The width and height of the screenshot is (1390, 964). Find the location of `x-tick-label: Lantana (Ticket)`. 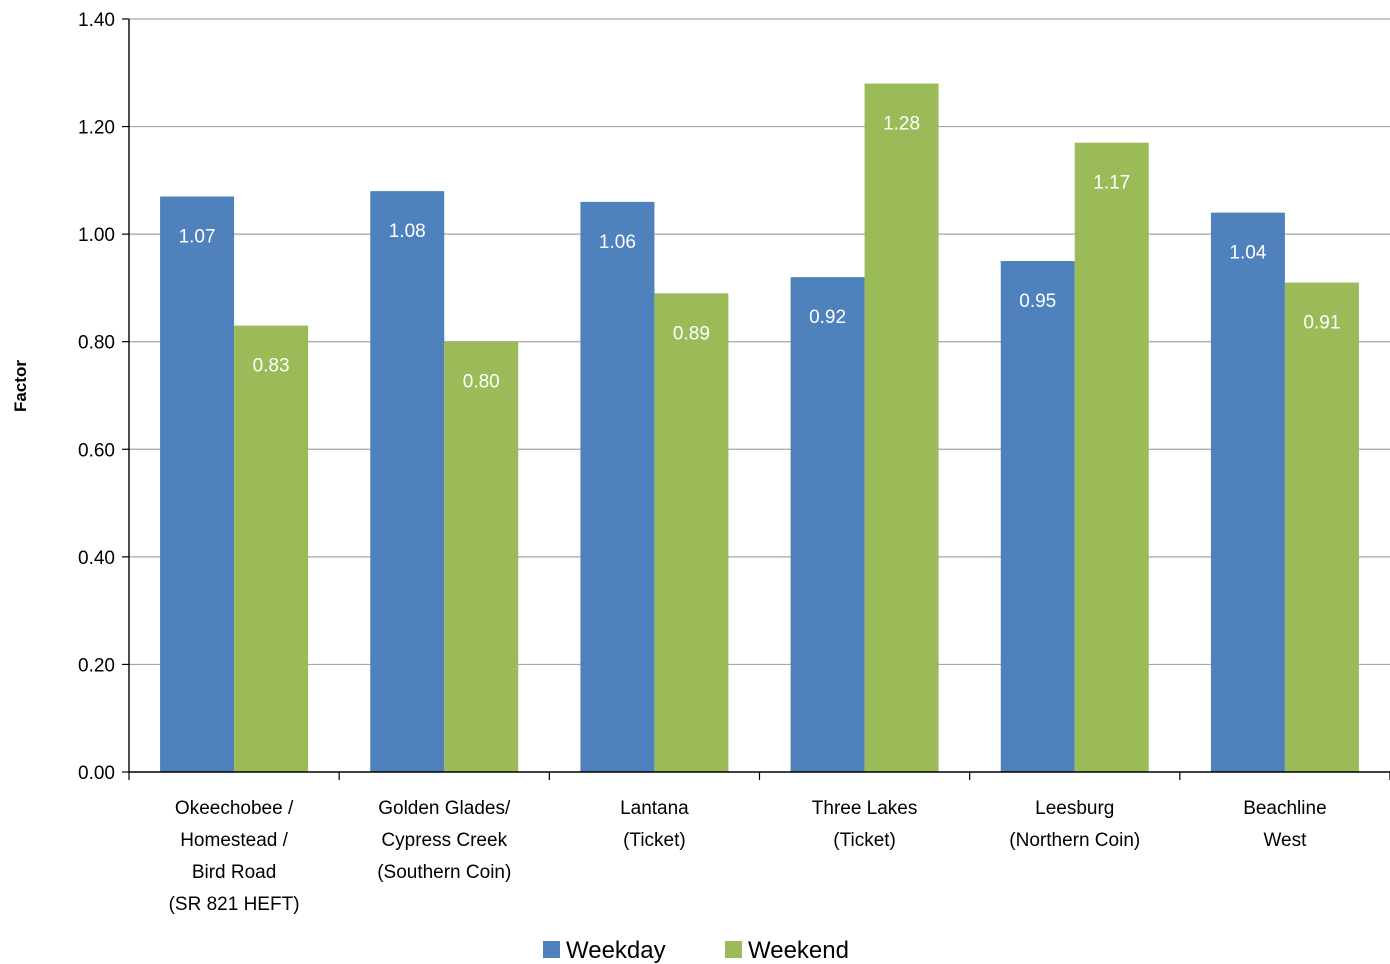

x-tick-label: Lantana (Ticket) is located at coordinates (654, 824).